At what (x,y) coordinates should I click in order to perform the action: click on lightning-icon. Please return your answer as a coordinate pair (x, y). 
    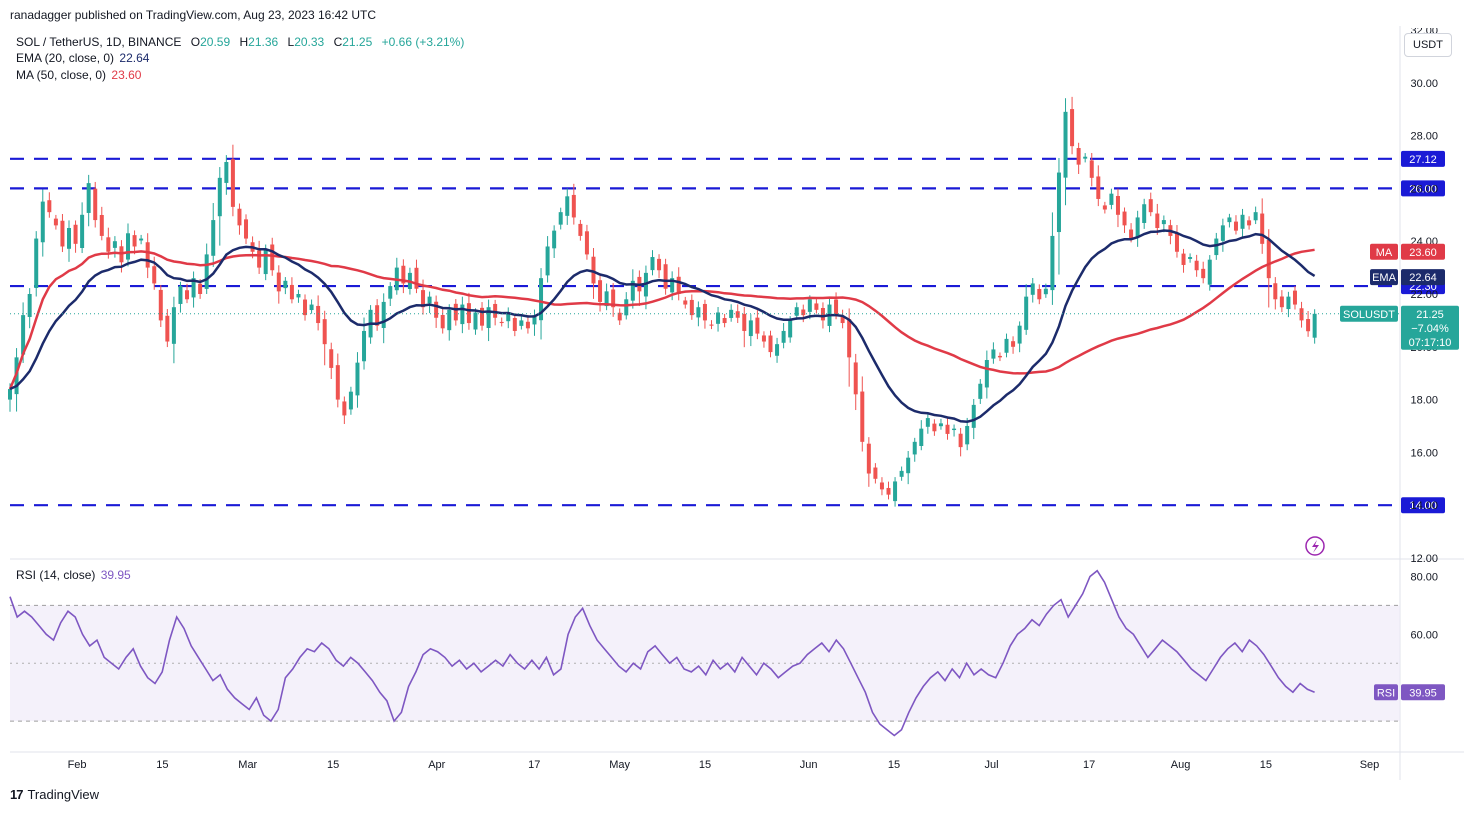
    Looking at the image, I should click on (1315, 546).